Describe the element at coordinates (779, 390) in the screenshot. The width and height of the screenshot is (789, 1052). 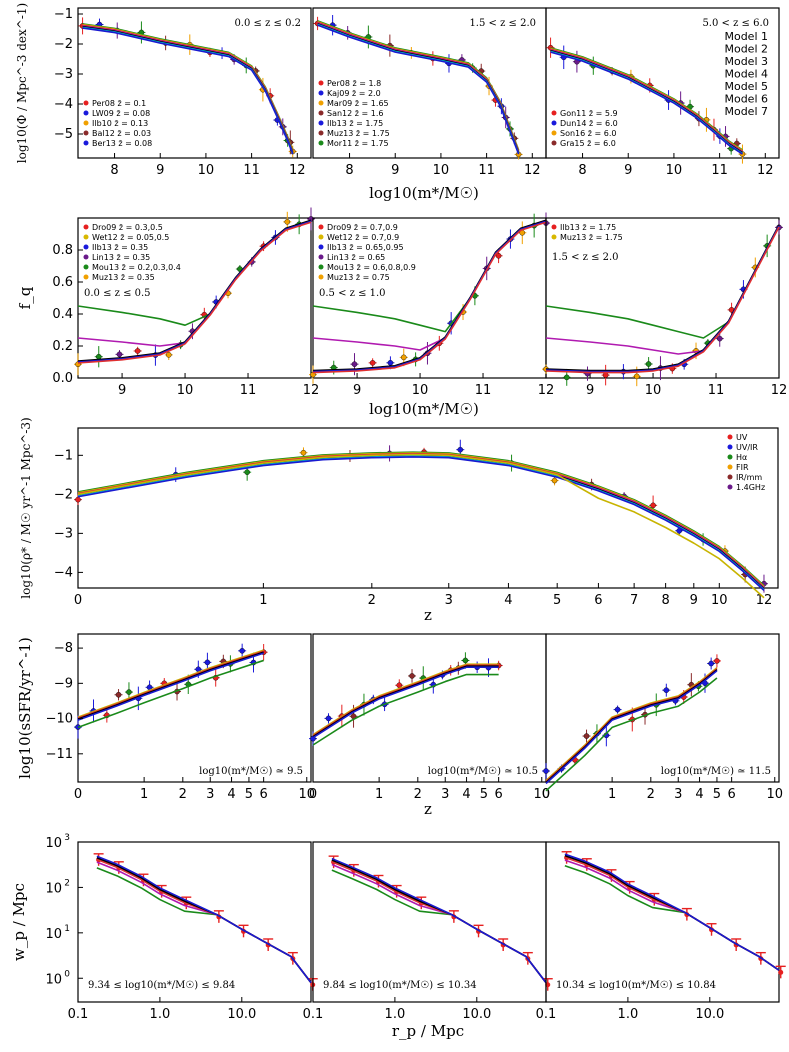
I see `fq-xtick-label: 12` at that location.